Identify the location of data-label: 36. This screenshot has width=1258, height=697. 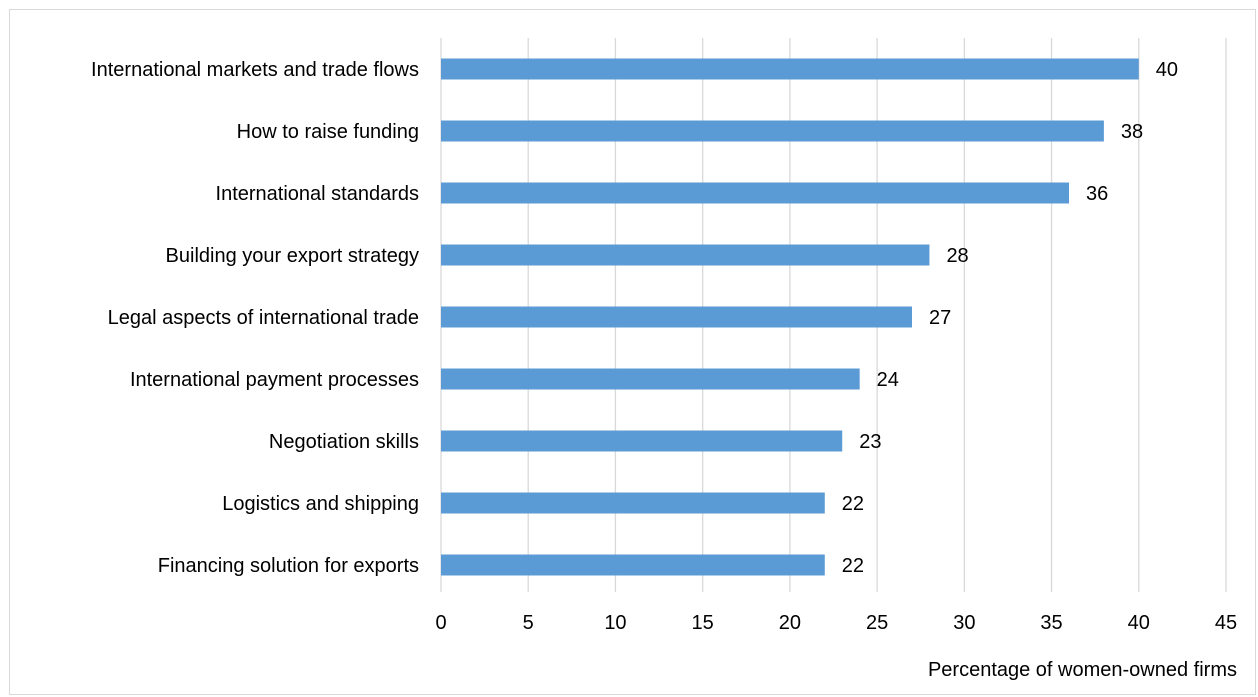
(1097, 194).